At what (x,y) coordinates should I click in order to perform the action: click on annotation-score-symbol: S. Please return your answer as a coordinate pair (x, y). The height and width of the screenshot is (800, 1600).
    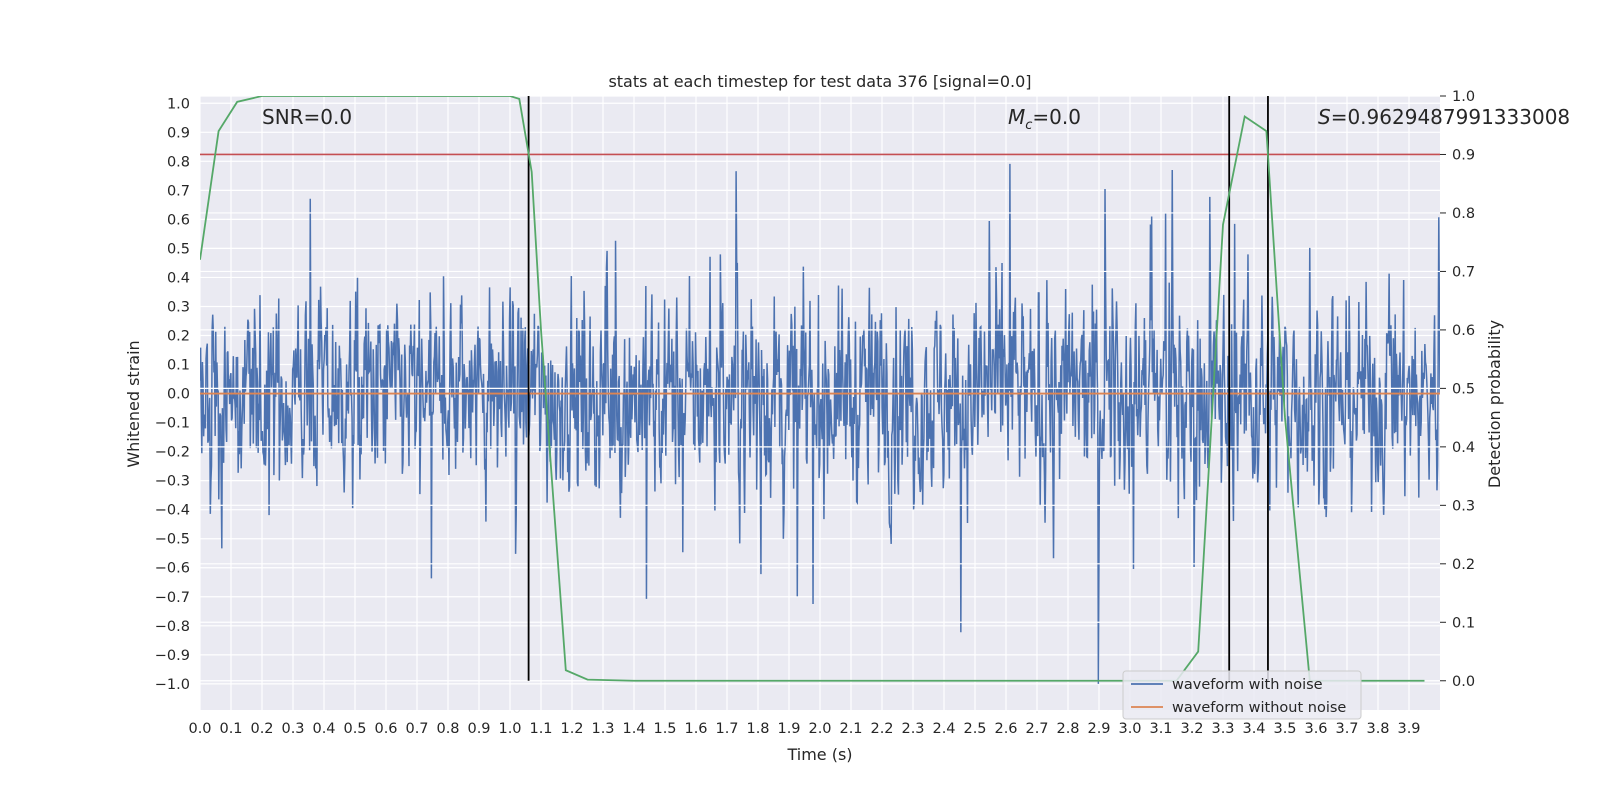
    Looking at the image, I should click on (1324, 117).